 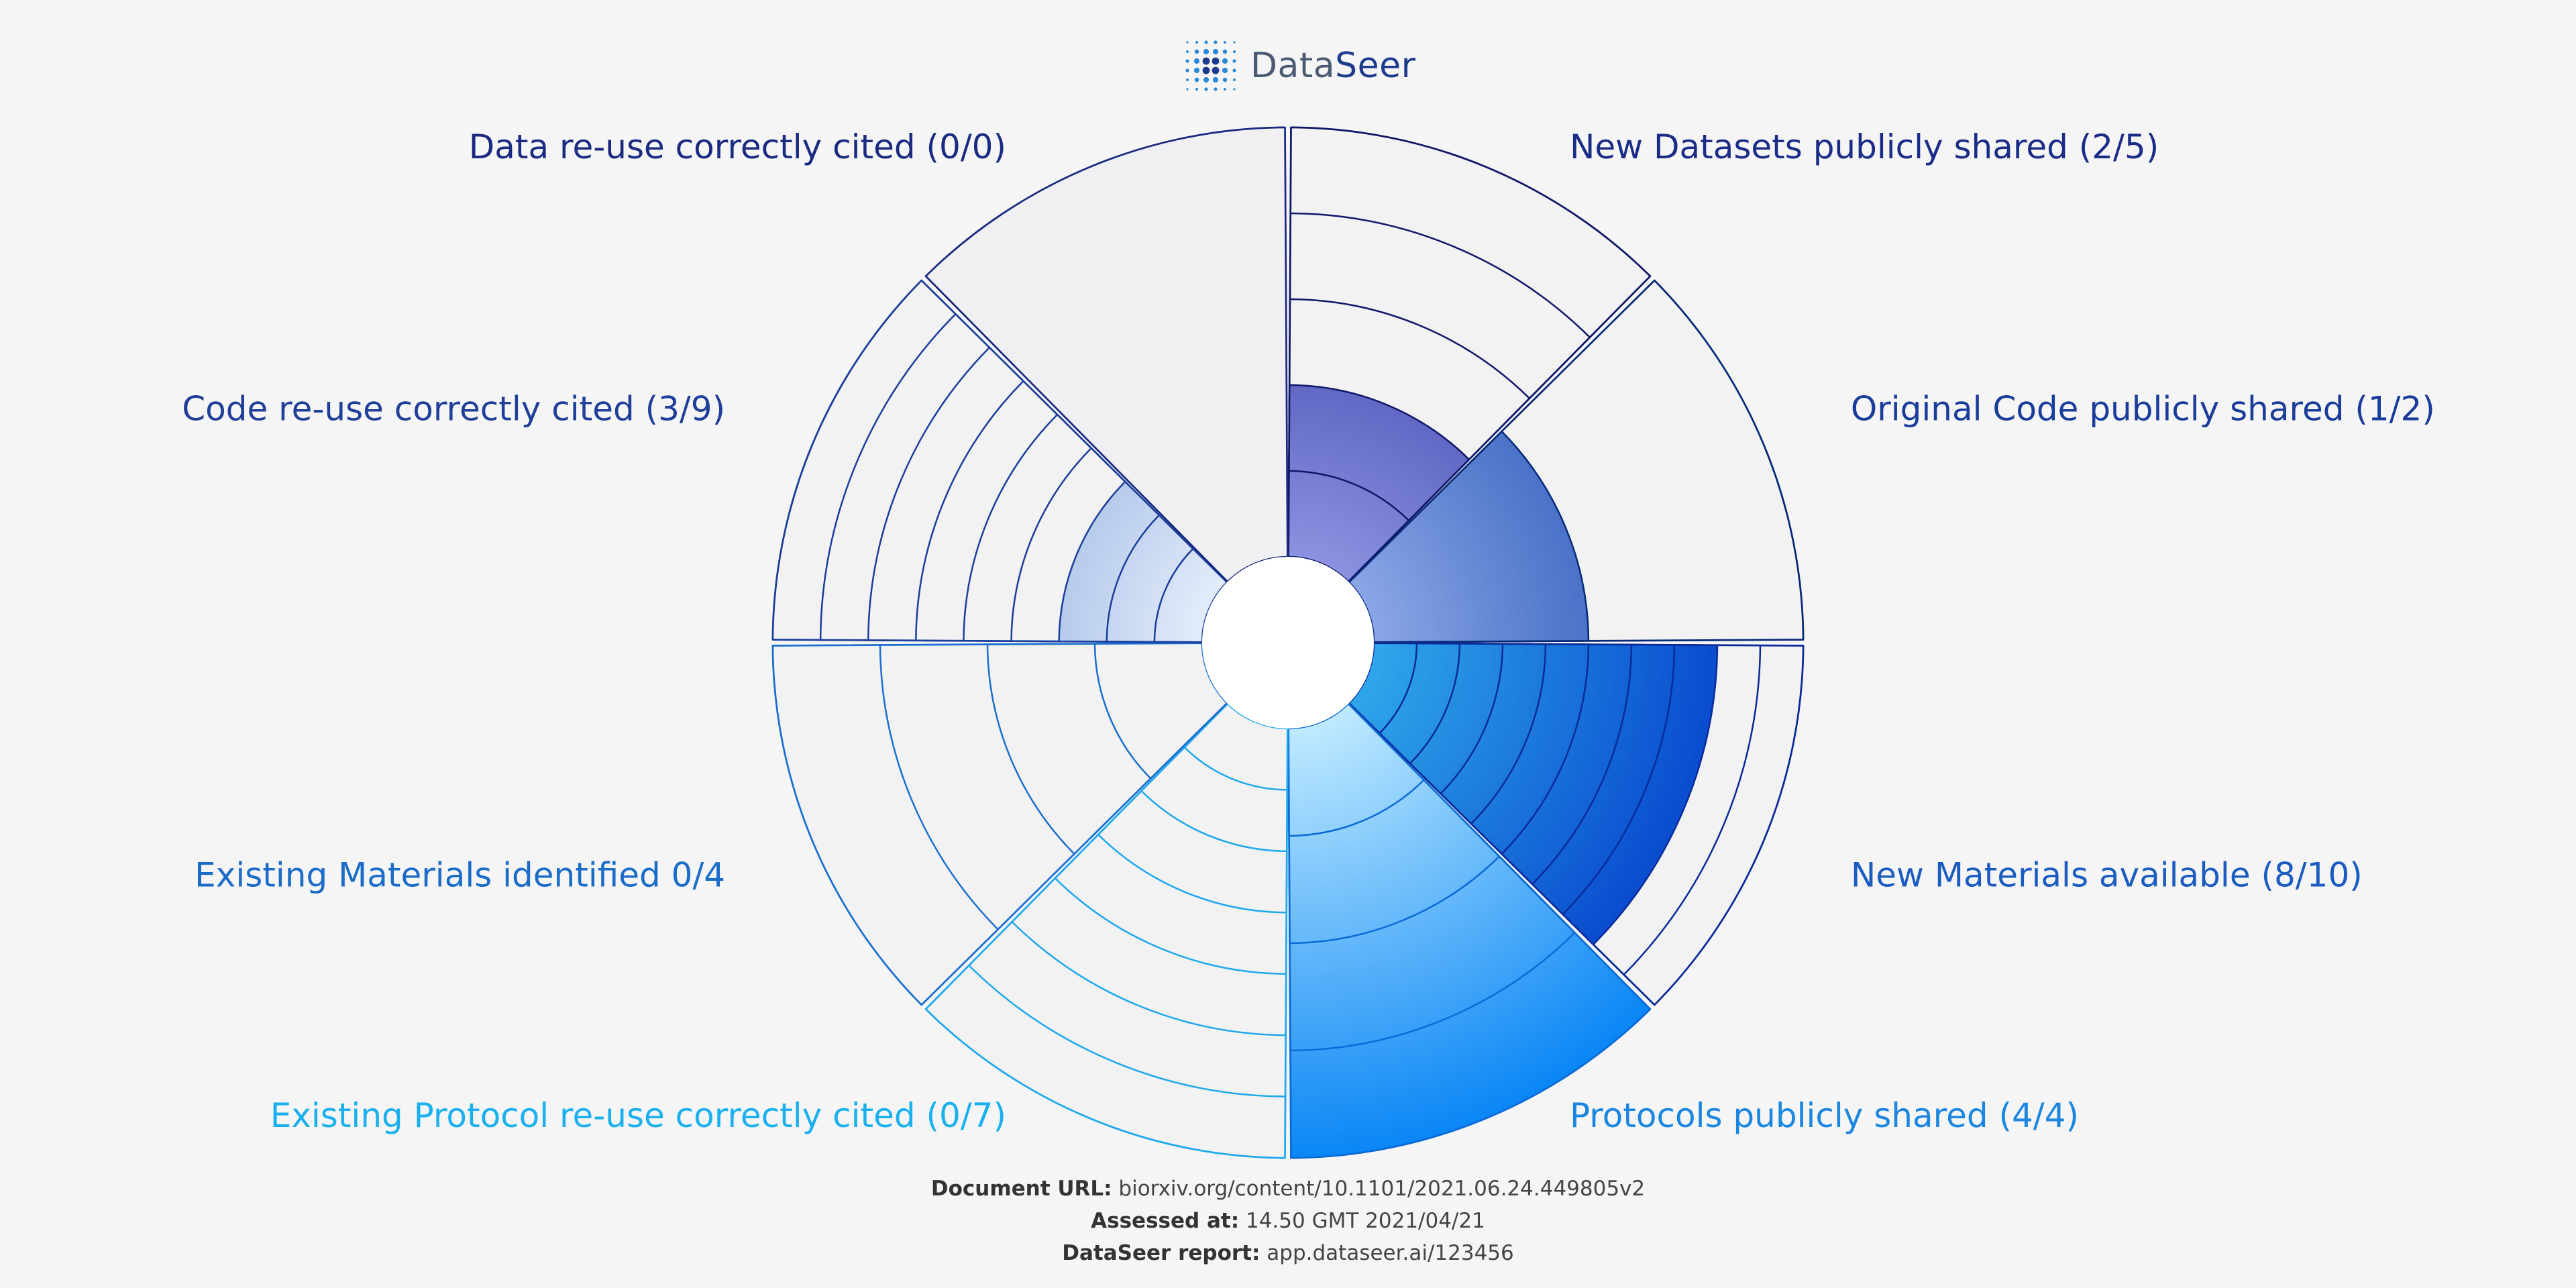 What do you see at coordinates (453, 409) in the screenshot?
I see `segment-label-6: Code re-use correctly cited (3/9)` at bounding box center [453, 409].